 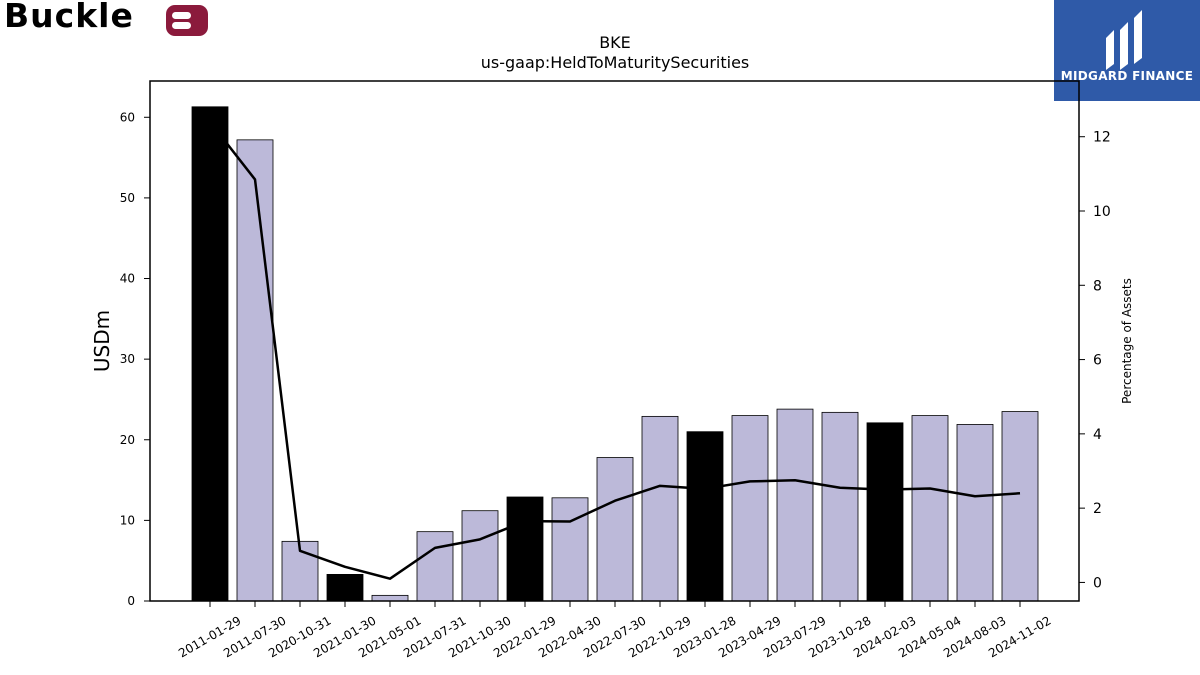 What do you see at coordinates (127, 520) in the screenshot?
I see `y-tick-label: 10` at bounding box center [127, 520].